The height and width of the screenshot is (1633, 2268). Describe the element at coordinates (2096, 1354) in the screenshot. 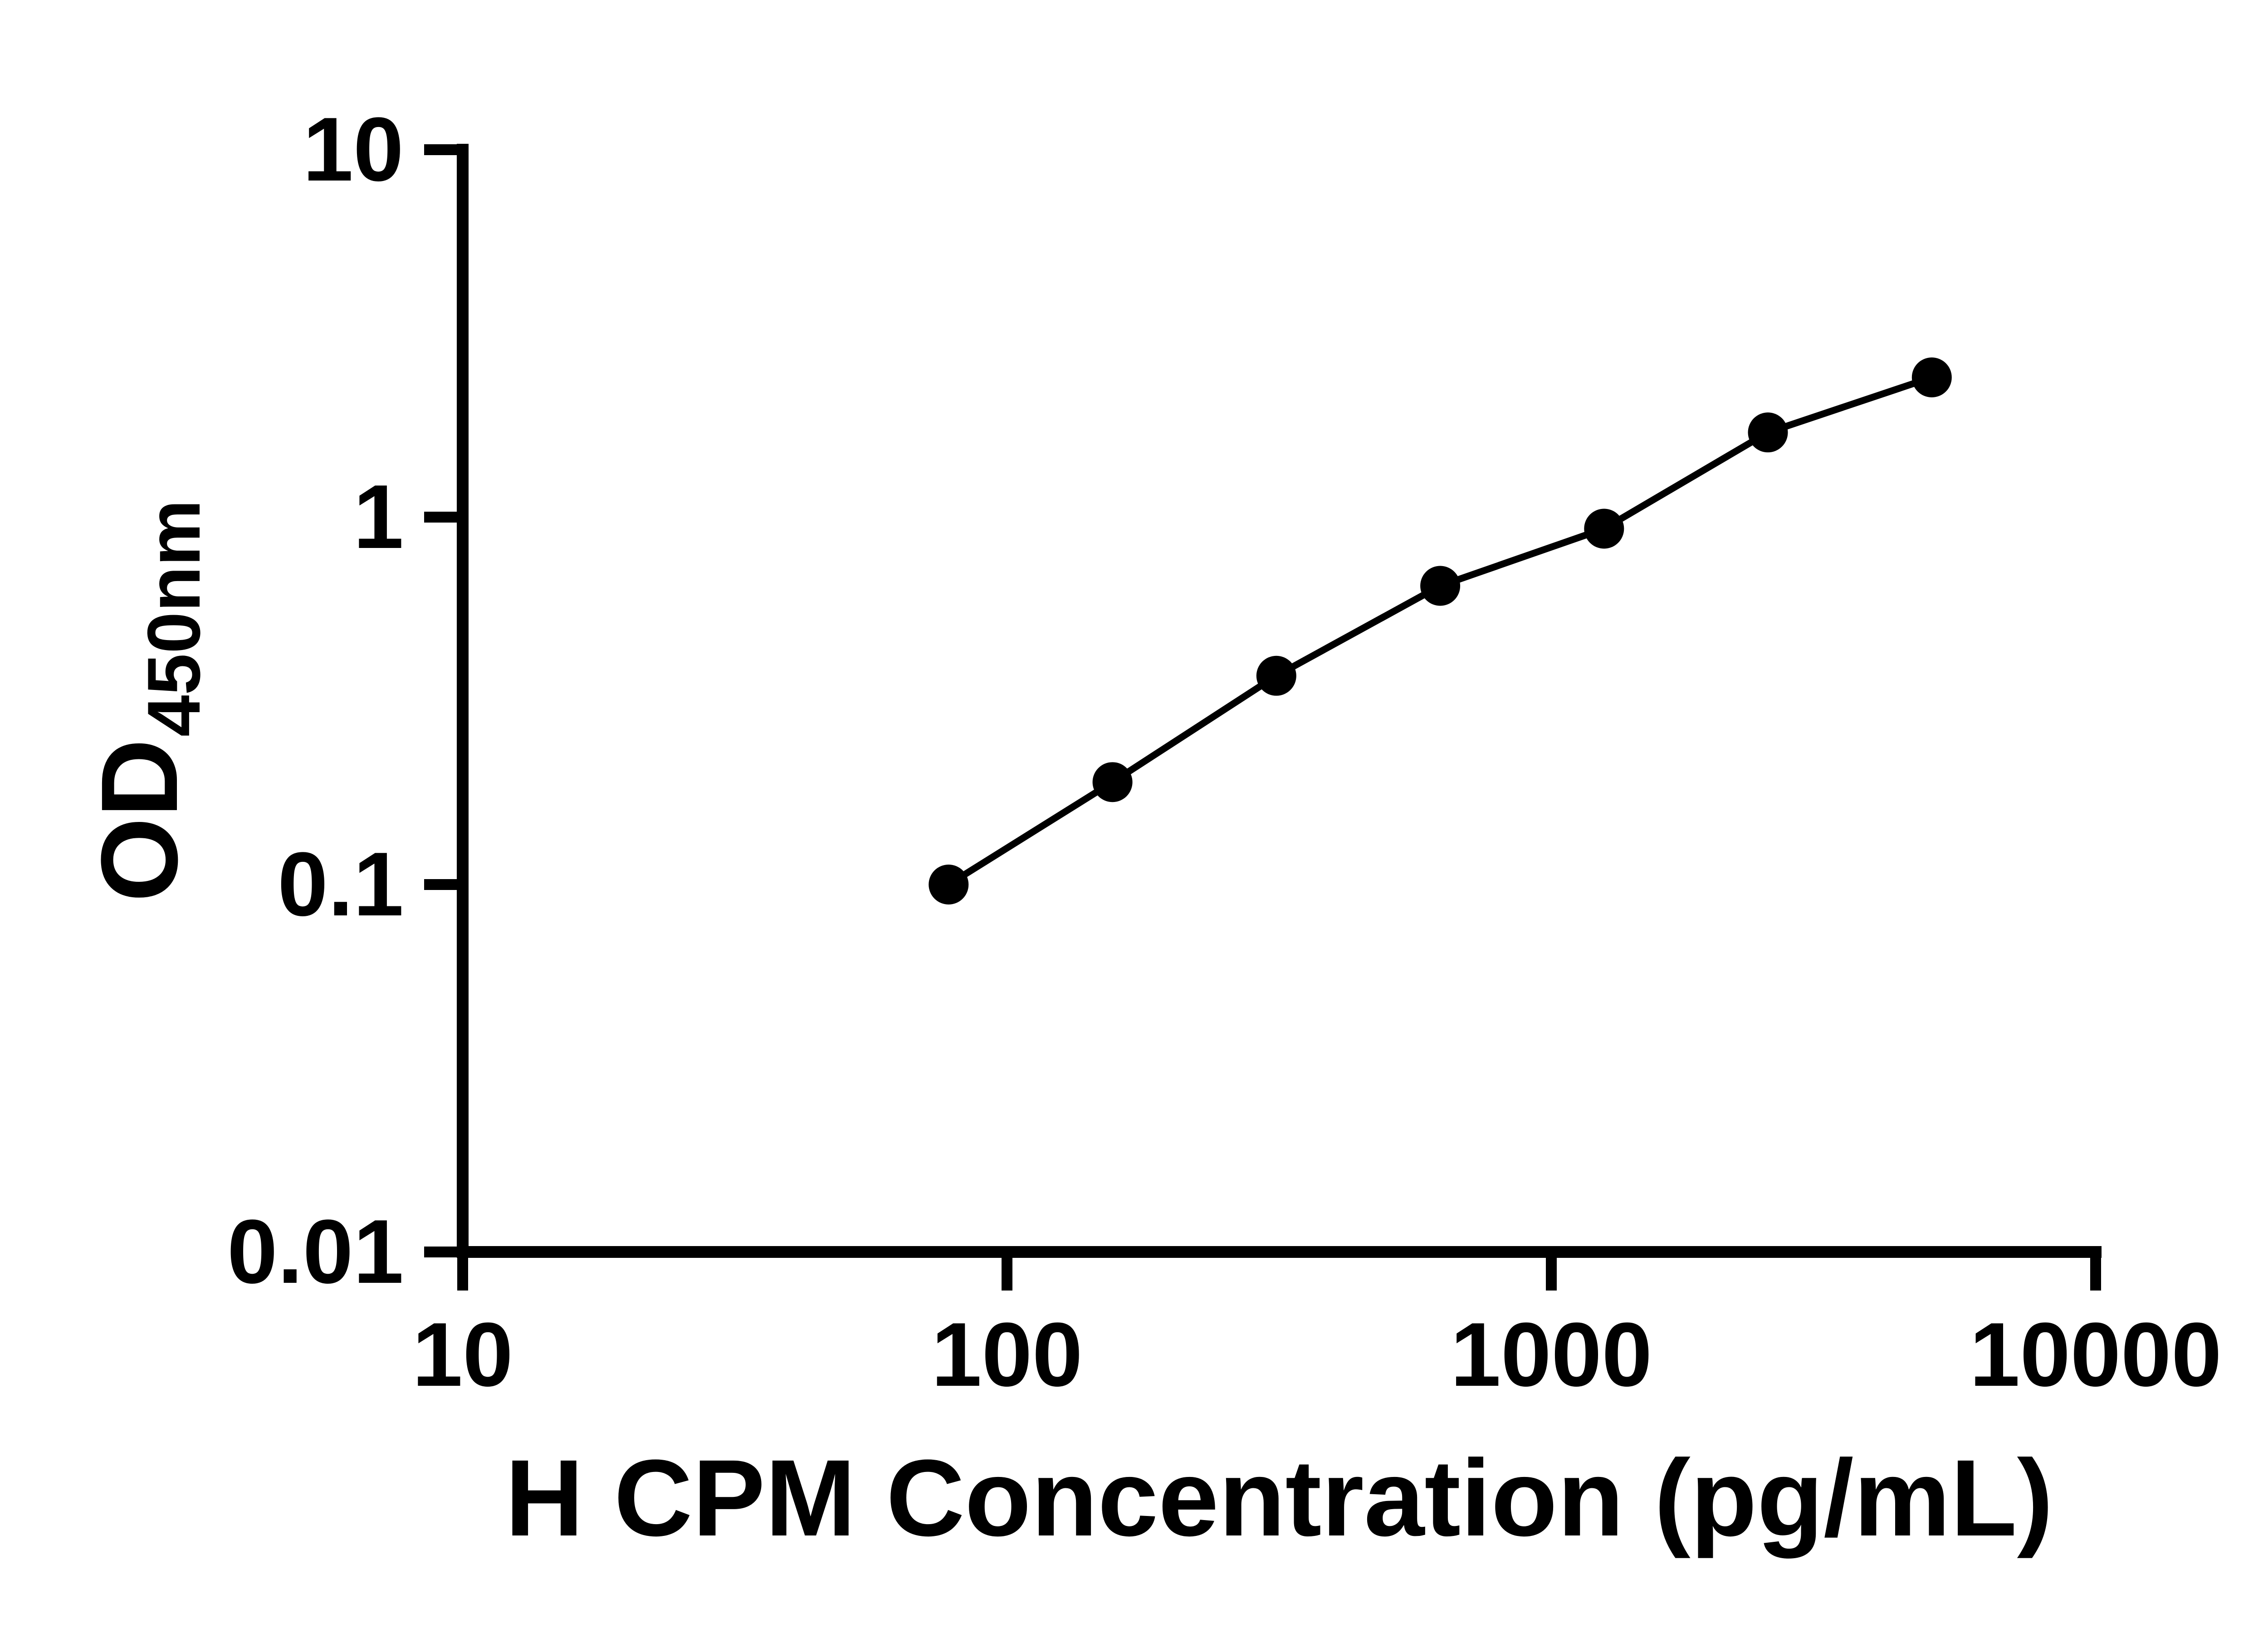

I see `x-tick-label: 10000` at that location.